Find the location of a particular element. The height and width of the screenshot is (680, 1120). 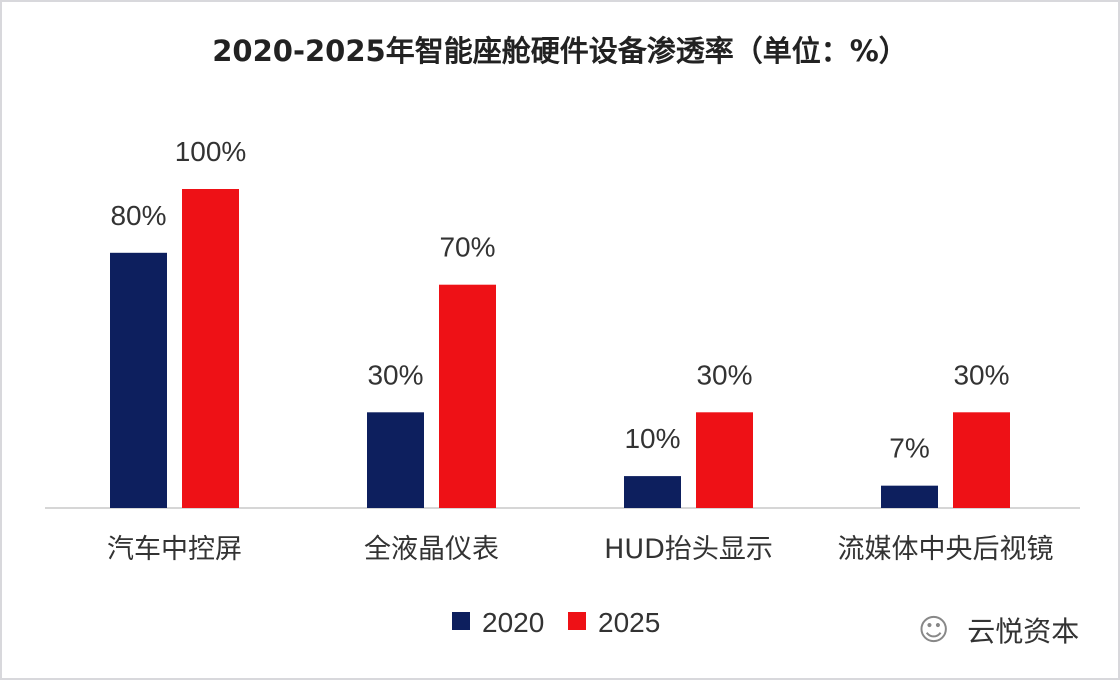

legend-swatch-2020 is located at coordinates (461, 621).